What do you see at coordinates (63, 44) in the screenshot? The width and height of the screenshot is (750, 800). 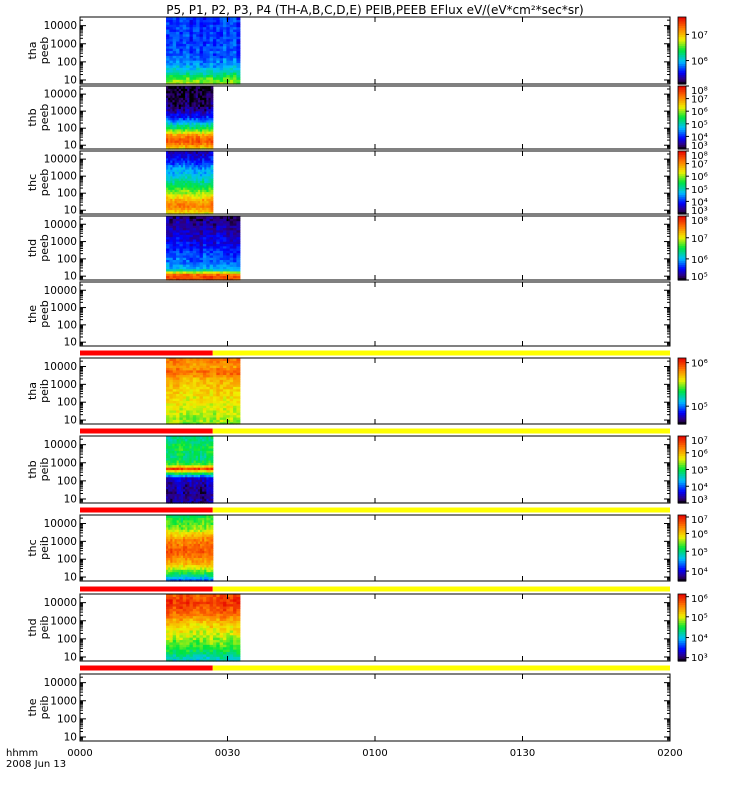 I see `y-tick-label: 1000` at bounding box center [63, 44].